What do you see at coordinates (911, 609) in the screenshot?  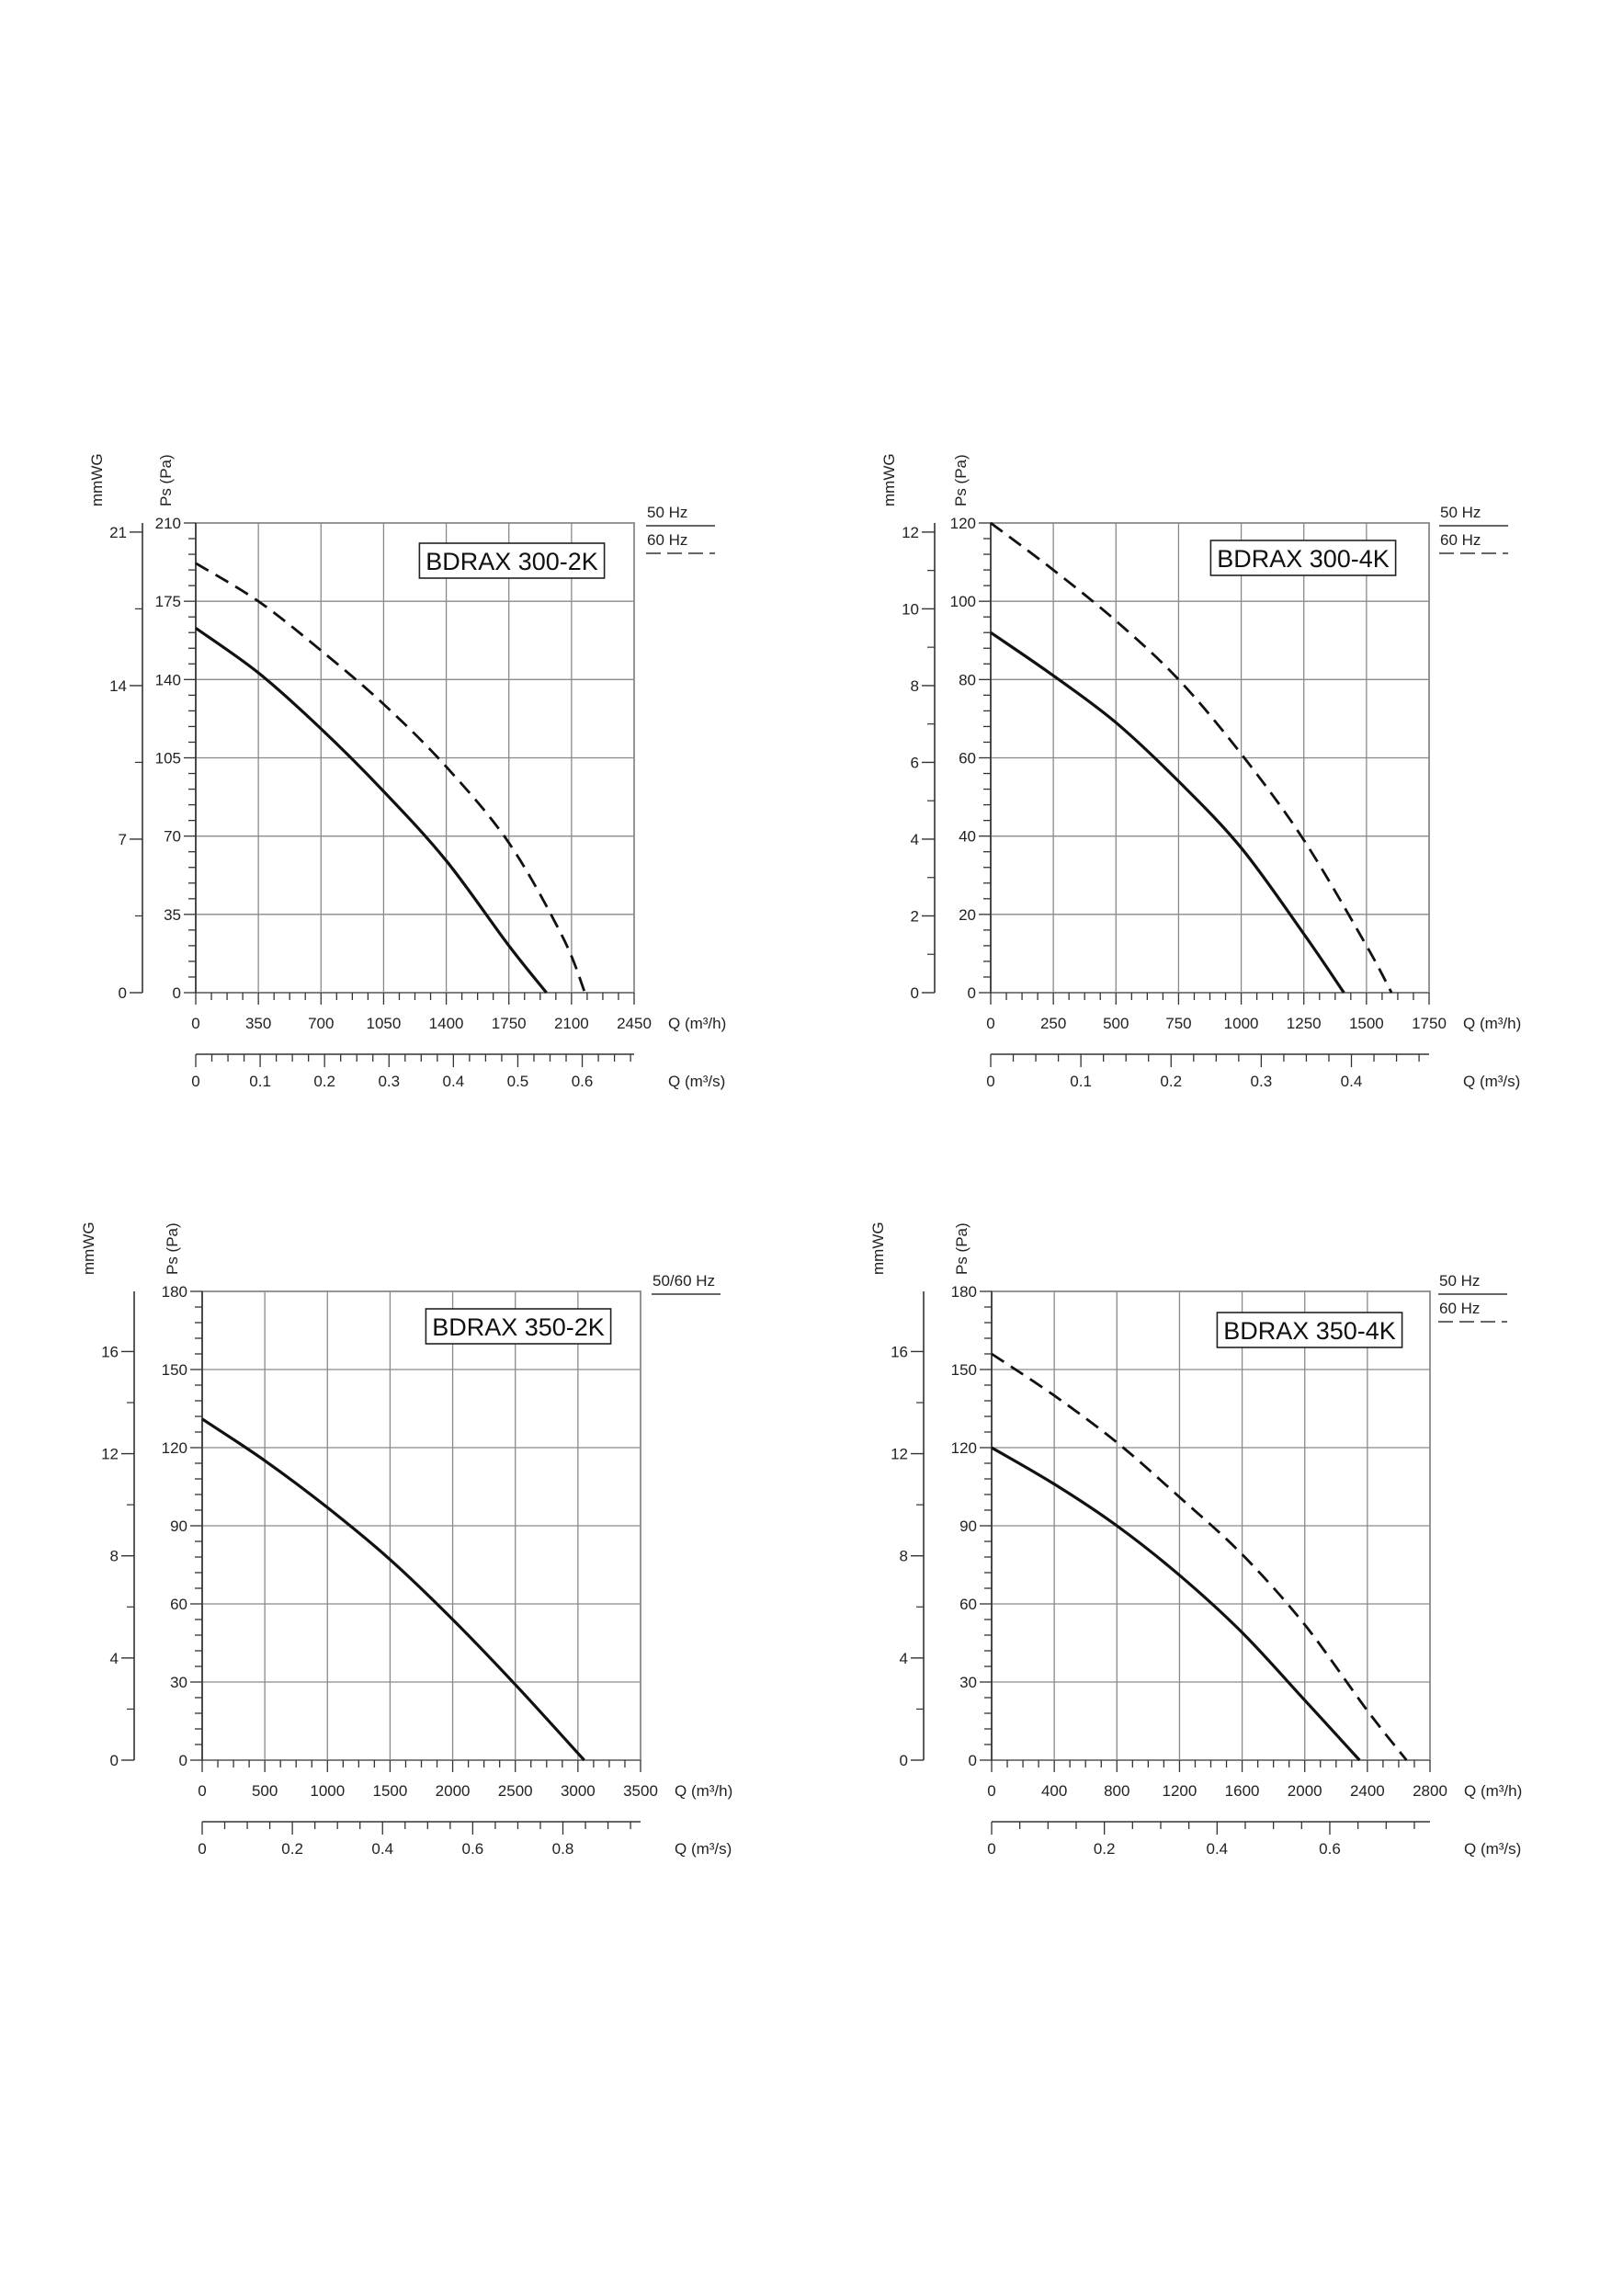 I see `mmwg-tick-label: 10` at bounding box center [911, 609].